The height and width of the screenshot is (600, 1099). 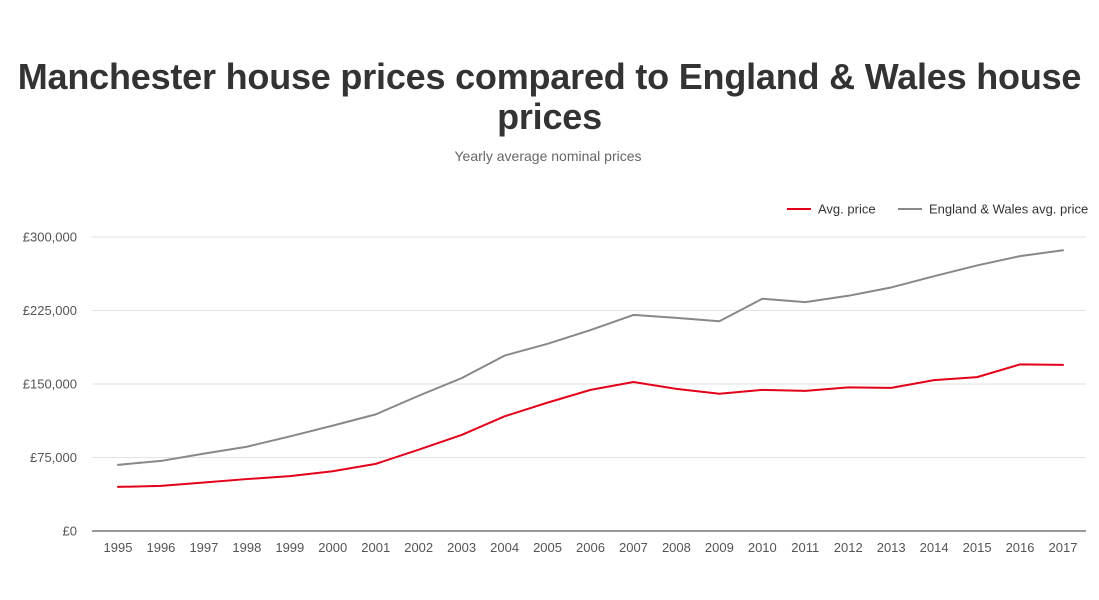 What do you see at coordinates (50, 237) in the screenshot?
I see `y-tick-label: £300,000` at bounding box center [50, 237].